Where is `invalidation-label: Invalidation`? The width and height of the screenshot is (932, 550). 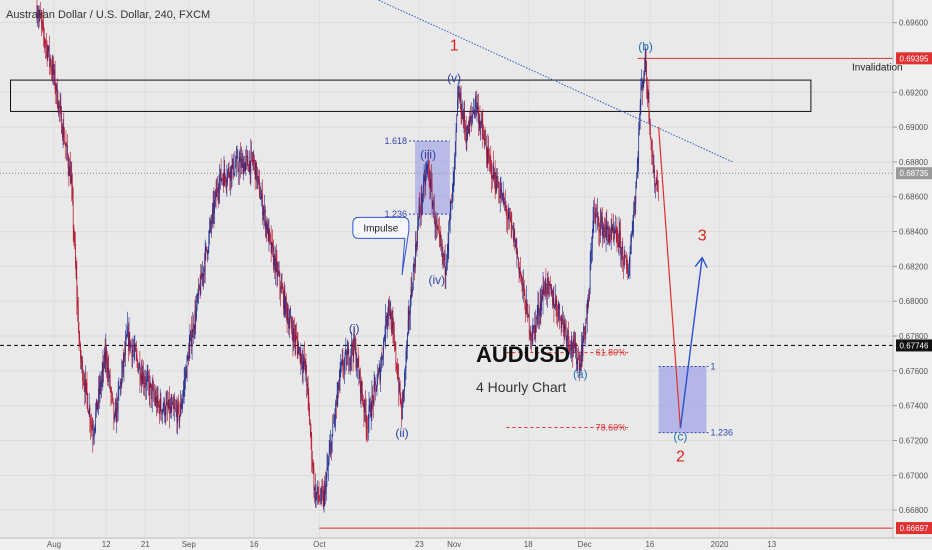
invalidation-label: Invalidation is located at coordinates (877, 67).